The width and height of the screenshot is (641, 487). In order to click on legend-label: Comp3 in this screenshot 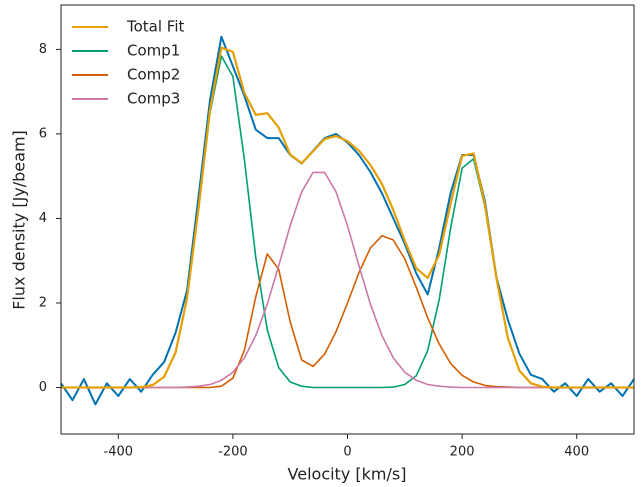, I will do `click(153, 99)`.